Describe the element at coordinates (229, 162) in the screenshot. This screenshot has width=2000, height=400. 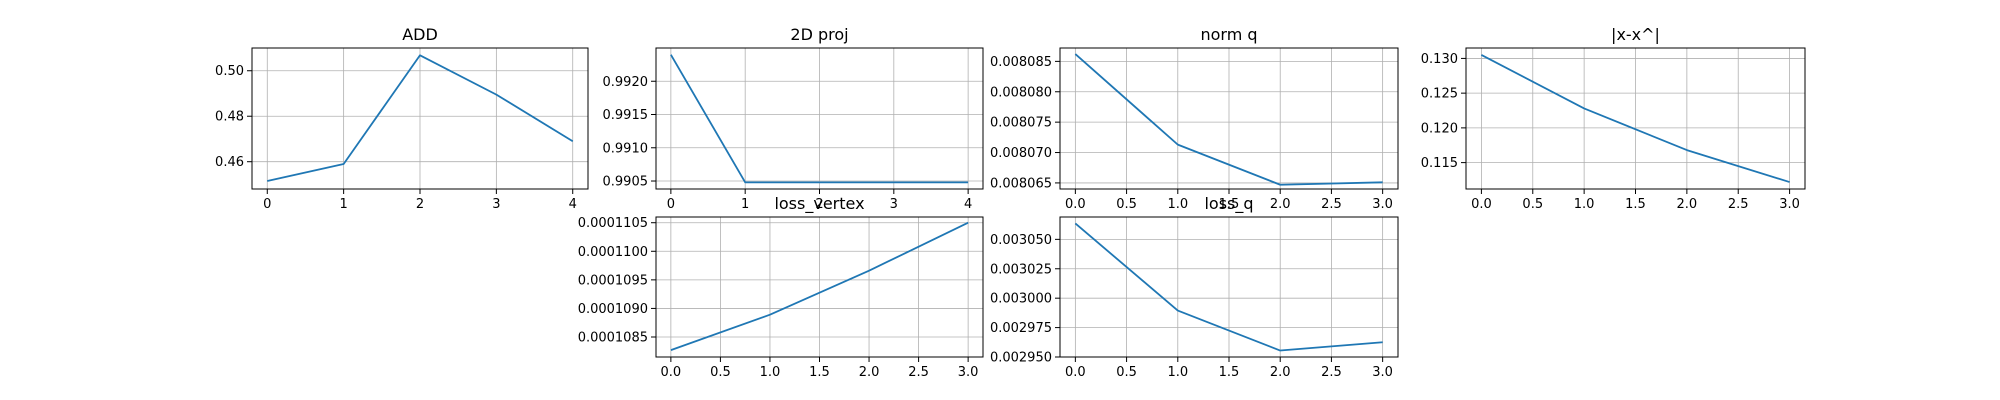
I see `y-tick-label: 0.46` at that location.